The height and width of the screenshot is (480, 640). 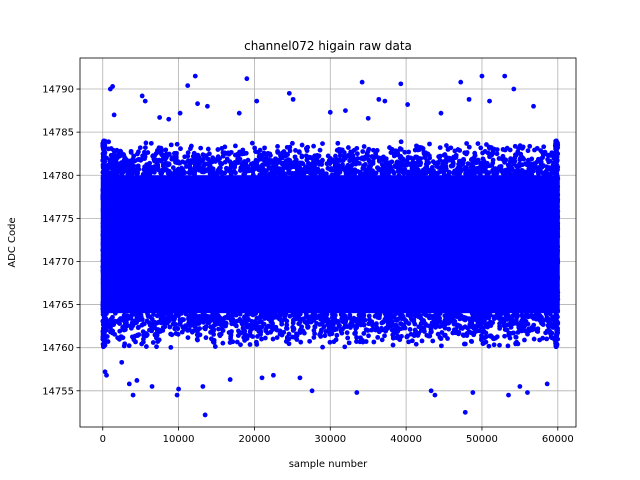 I want to click on x-tick-label: 30000, so click(x=330, y=439).